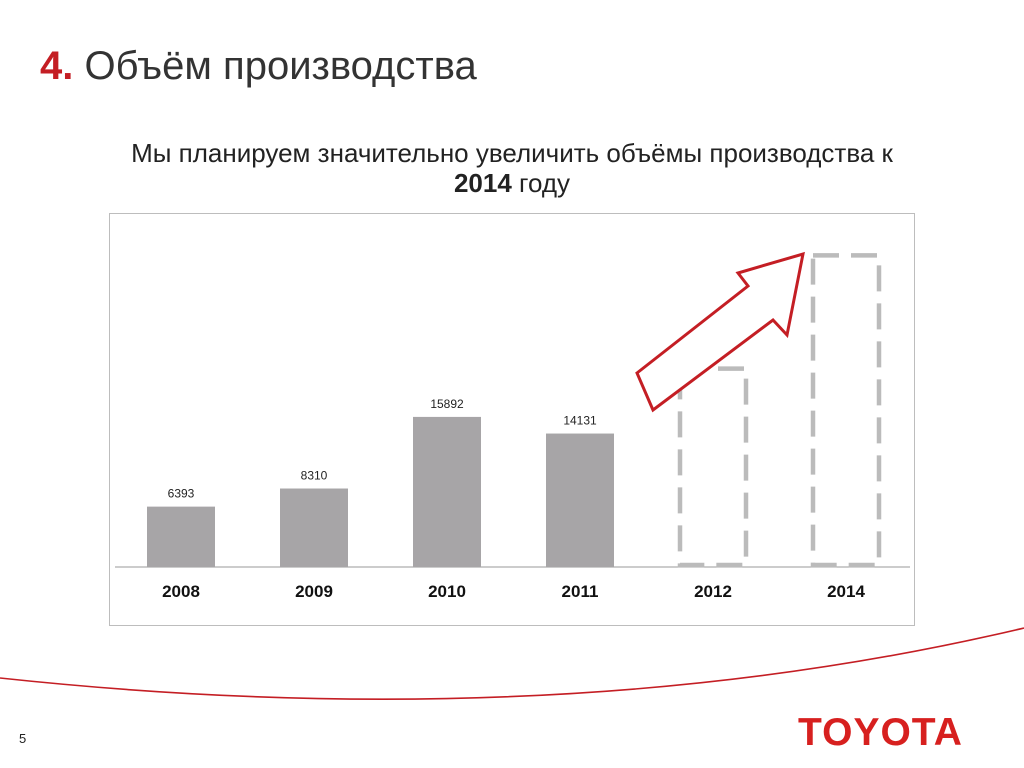 The image size is (1024, 768). I want to click on tick-label-2009: 2009, so click(314, 591).